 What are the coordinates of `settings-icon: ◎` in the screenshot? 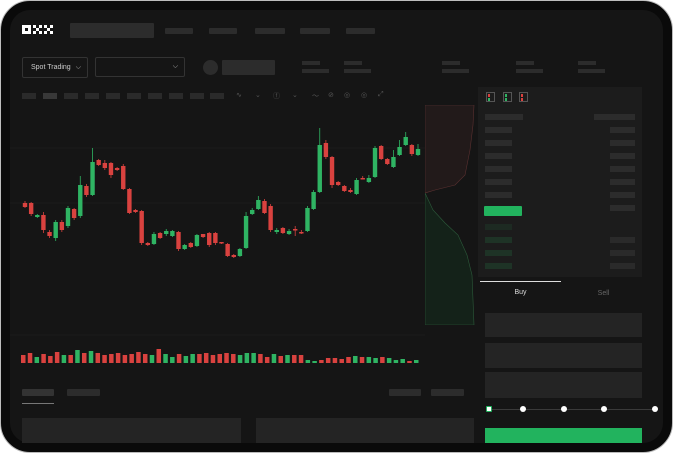 It's located at (364, 95).